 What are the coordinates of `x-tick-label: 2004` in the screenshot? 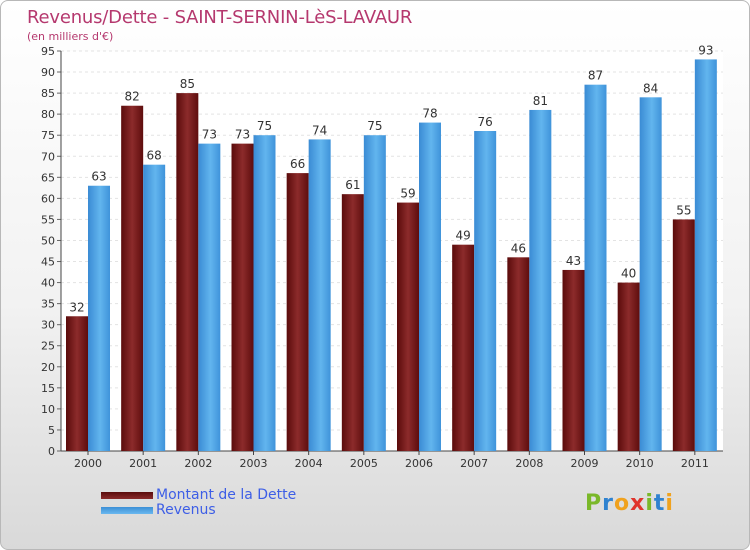 It's located at (309, 463).